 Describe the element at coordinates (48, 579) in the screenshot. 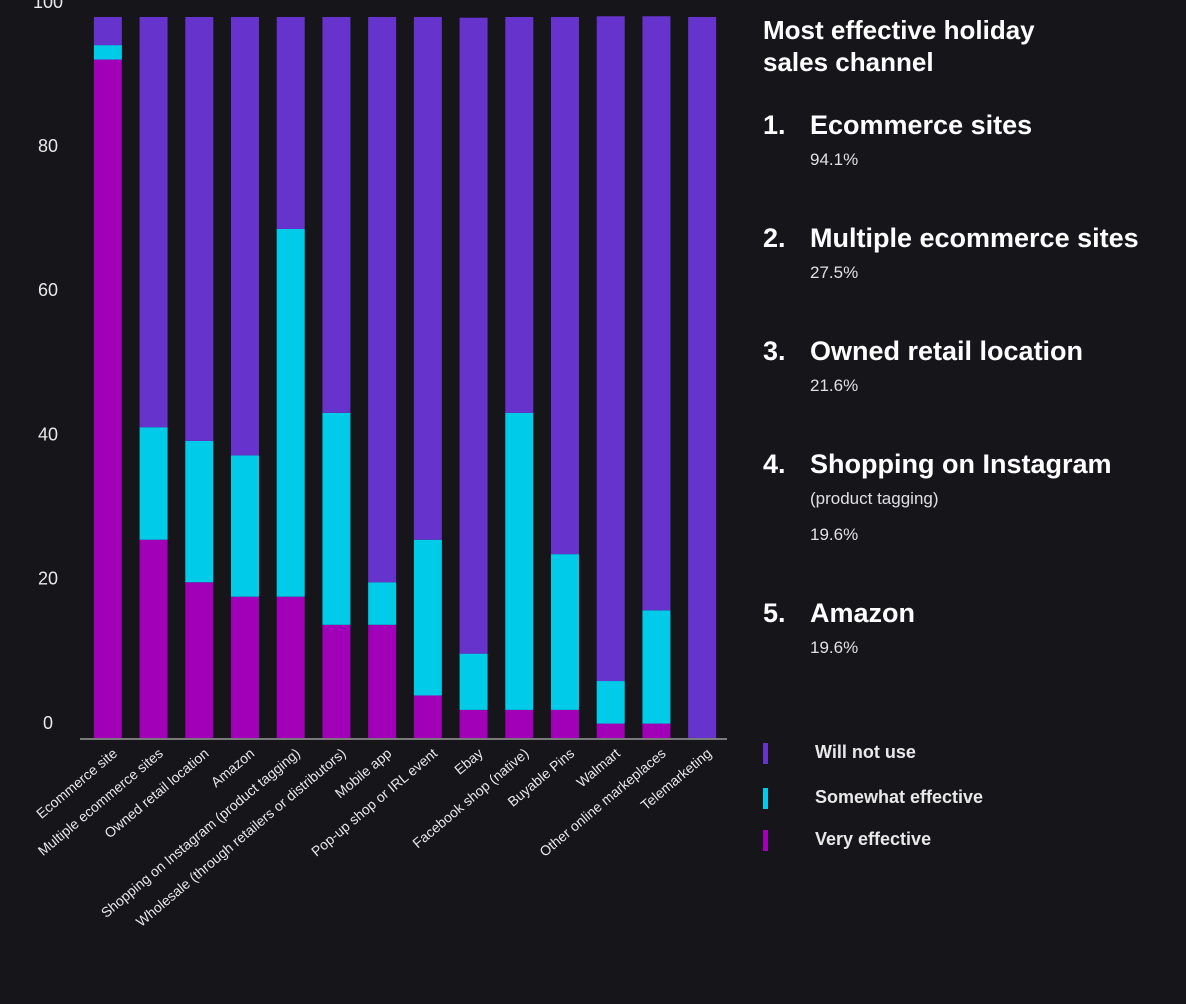

I see `y-tick-label: 20` at that location.